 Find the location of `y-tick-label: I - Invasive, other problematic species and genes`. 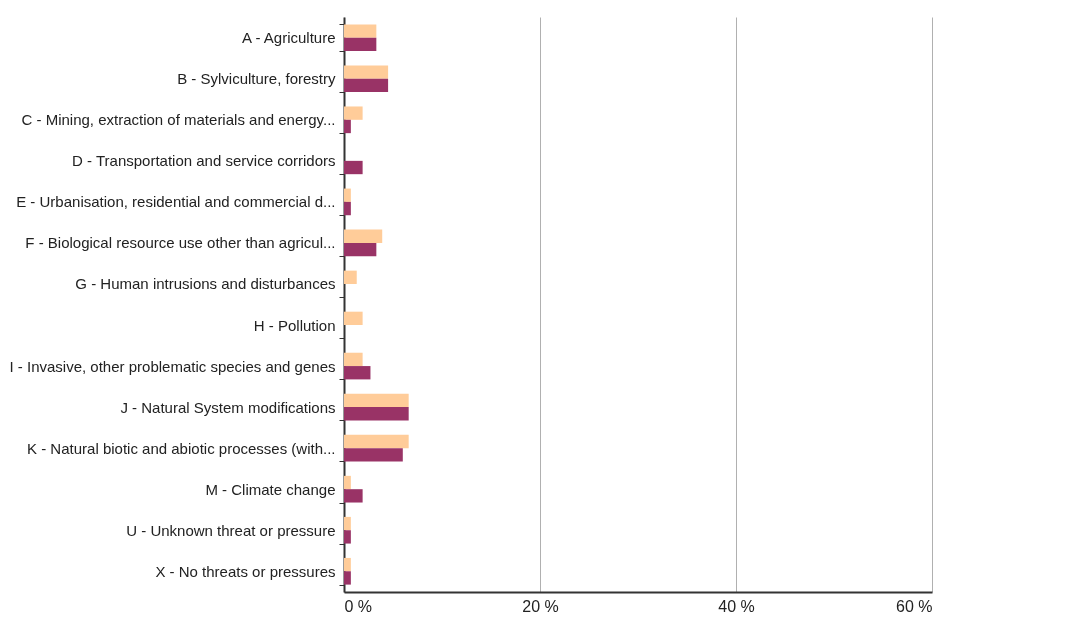

y-tick-label: I - Invasive, other problematic species and genes is located at coordinates (172, 366).